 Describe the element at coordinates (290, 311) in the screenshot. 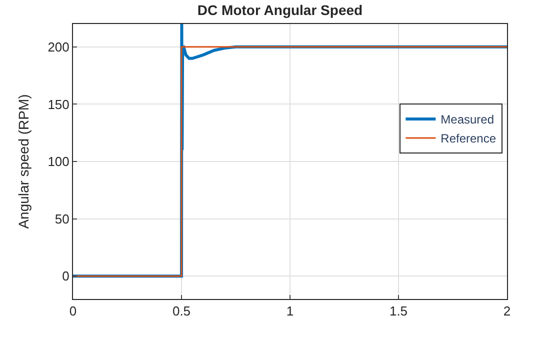

I see `x-tick-label: 1` at that location.